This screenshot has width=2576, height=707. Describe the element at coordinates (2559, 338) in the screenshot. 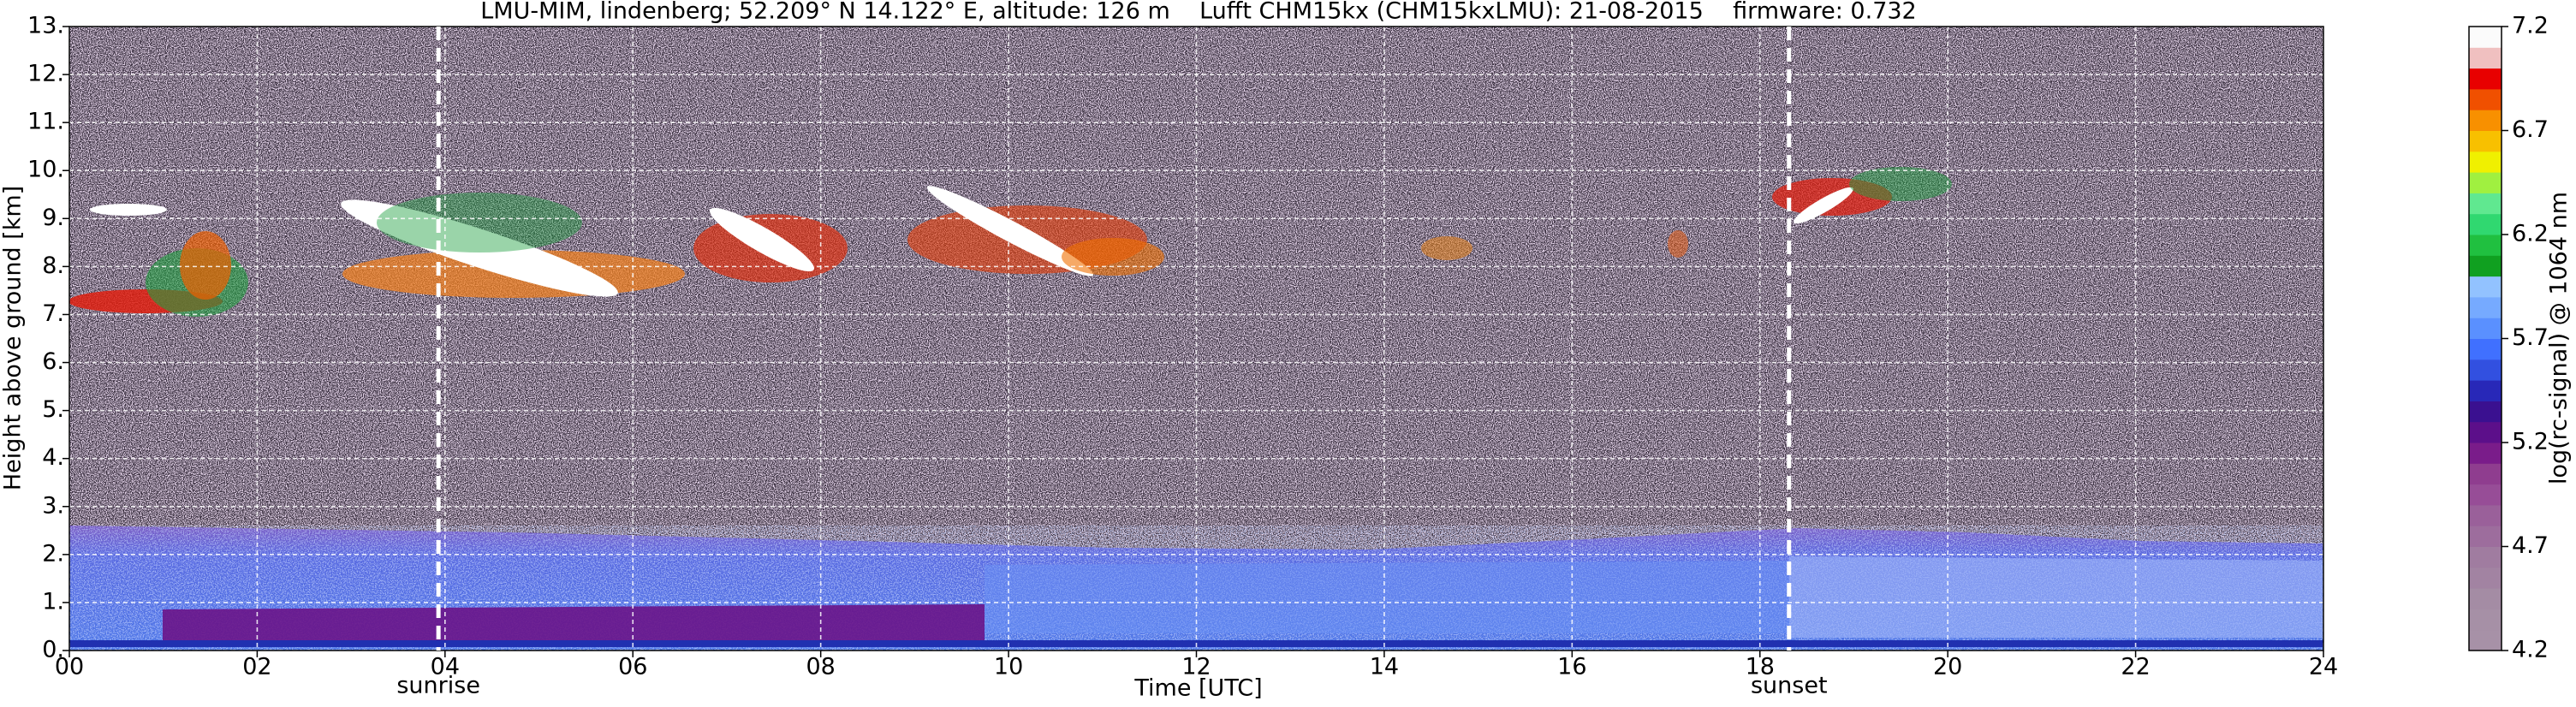

I see `colorbar-label: log(rc-signal) @ 1064 nm` at that location.